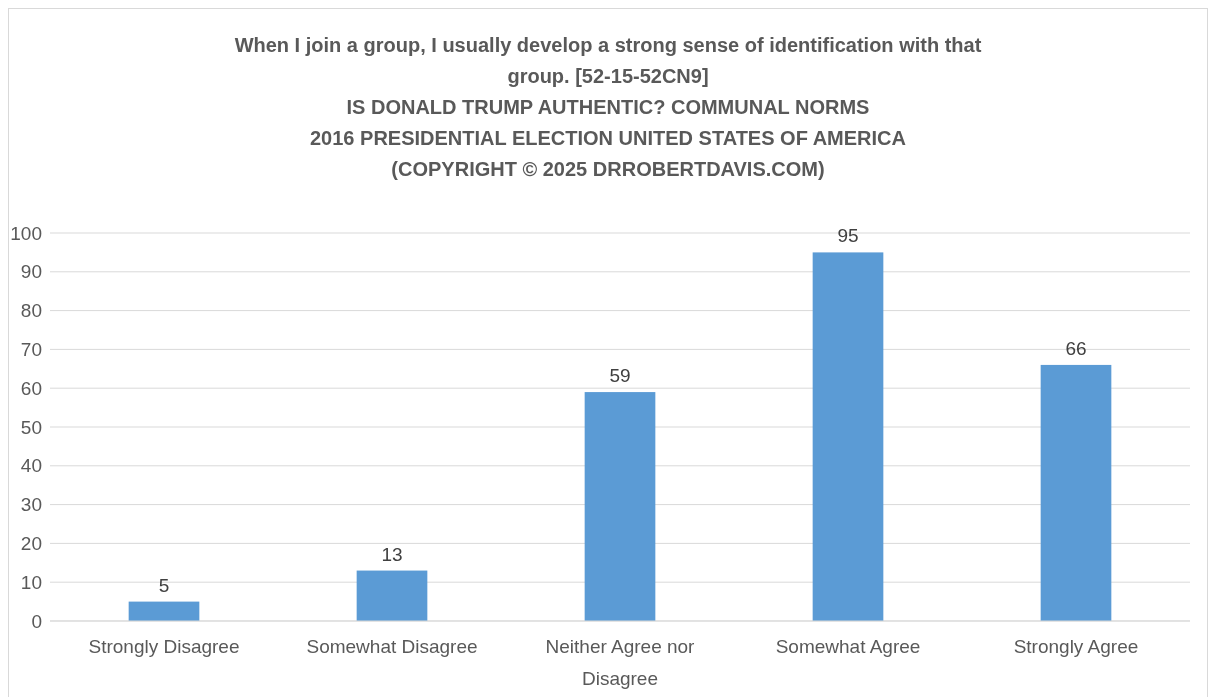 The height and width of the screenshot is (697, 1209). I want to click on y-tick-label: 10, so click(31, 582).